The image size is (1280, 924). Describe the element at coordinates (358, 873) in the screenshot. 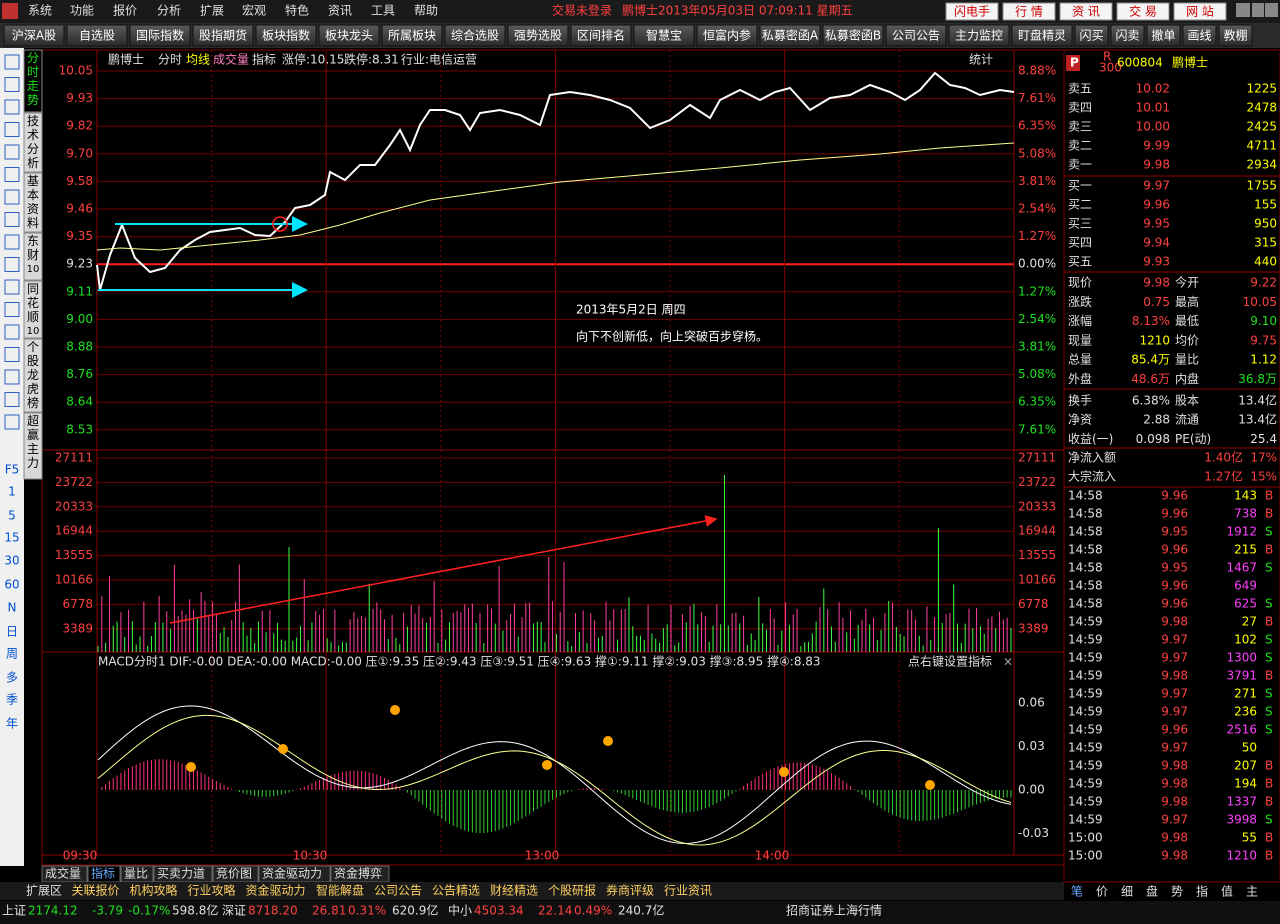

I see `bottom-tab-label: 资金搏弈` at that location.